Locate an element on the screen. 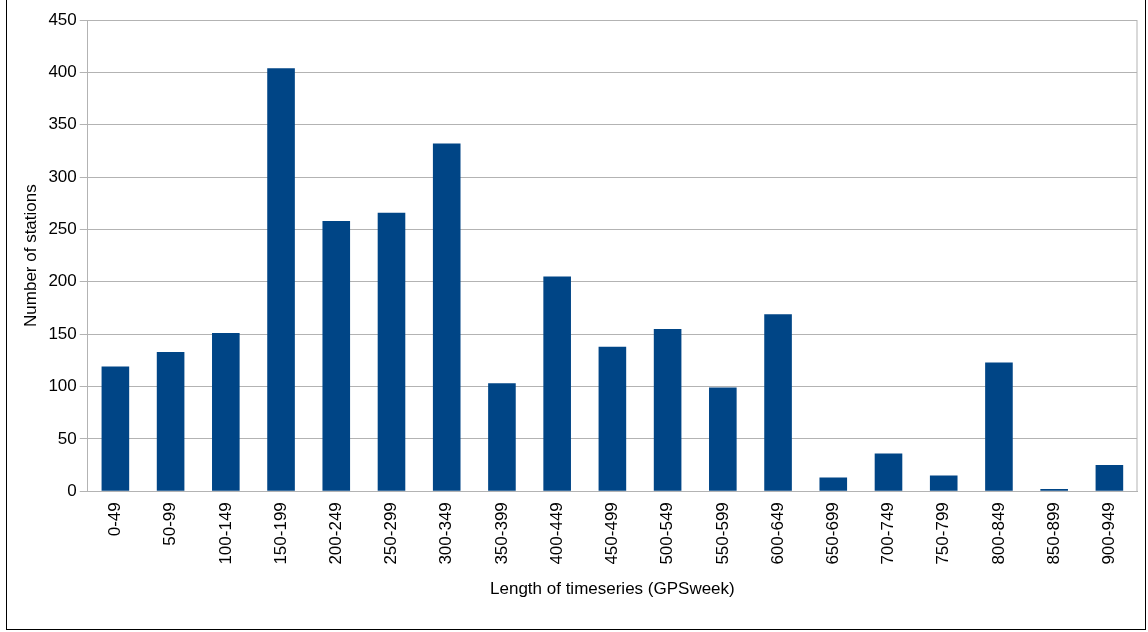 The image size is (1148, 632). y-tick-label: 150 is located at coordinates (62, 333).